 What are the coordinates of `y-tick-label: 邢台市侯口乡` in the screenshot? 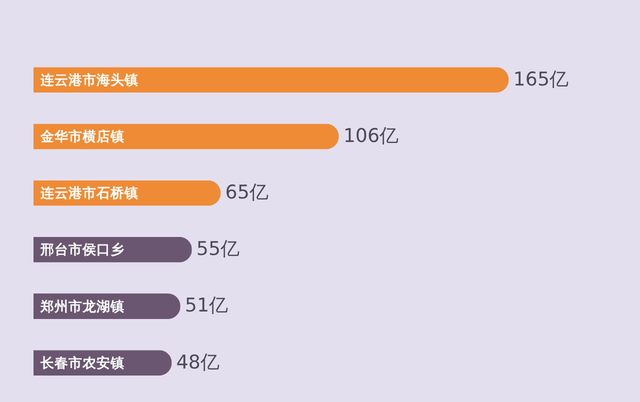 It's located at (82, 249).